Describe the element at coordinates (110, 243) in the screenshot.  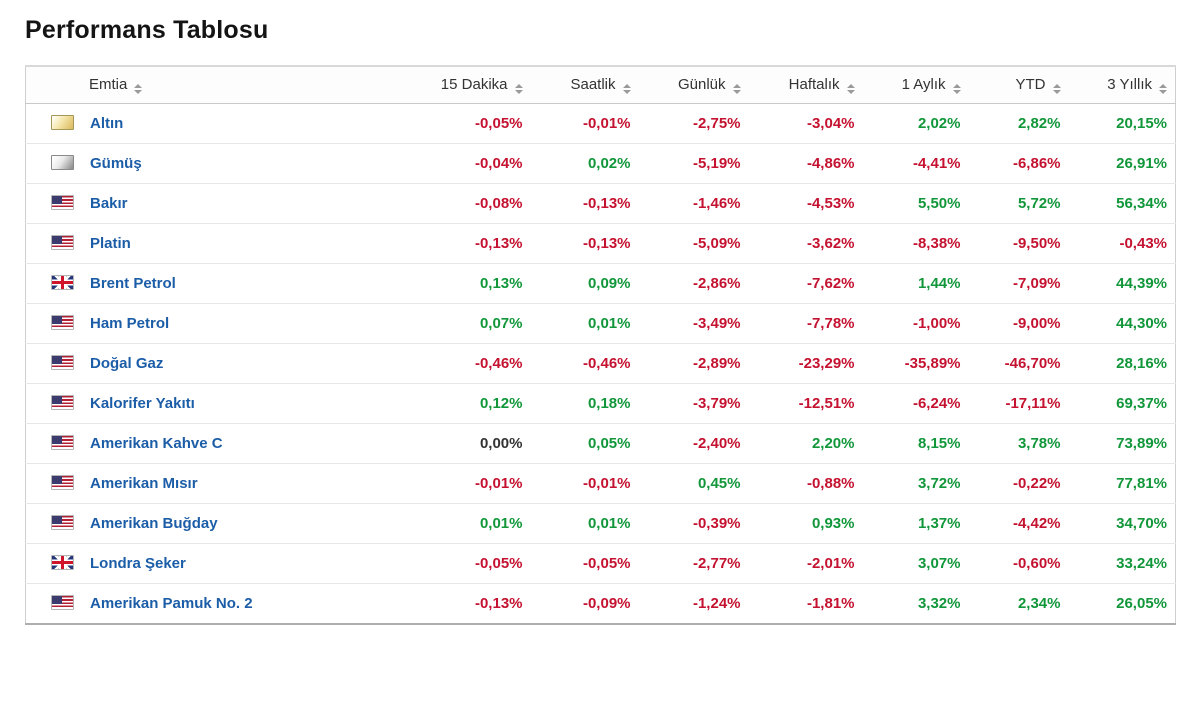
I see `commodity-link: Platin` at that location.